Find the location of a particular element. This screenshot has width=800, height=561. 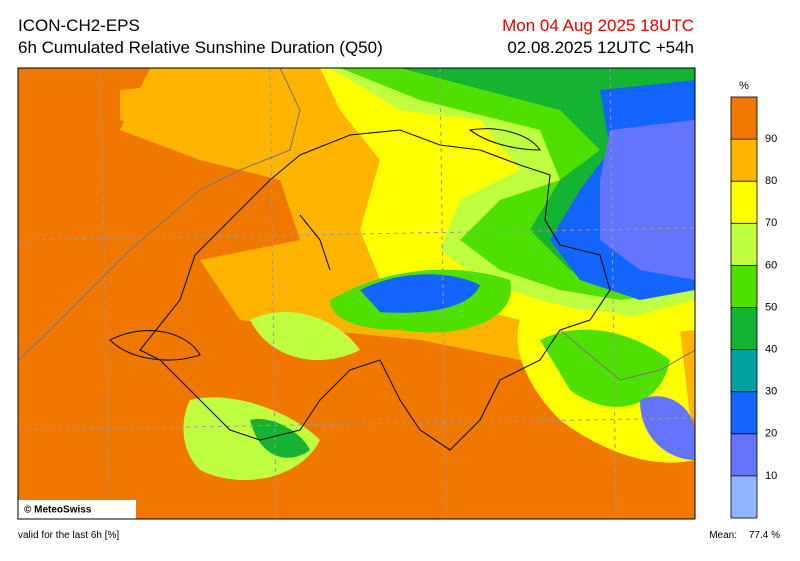

mean-value: 77.4 % is located at coordinates (764, 535).